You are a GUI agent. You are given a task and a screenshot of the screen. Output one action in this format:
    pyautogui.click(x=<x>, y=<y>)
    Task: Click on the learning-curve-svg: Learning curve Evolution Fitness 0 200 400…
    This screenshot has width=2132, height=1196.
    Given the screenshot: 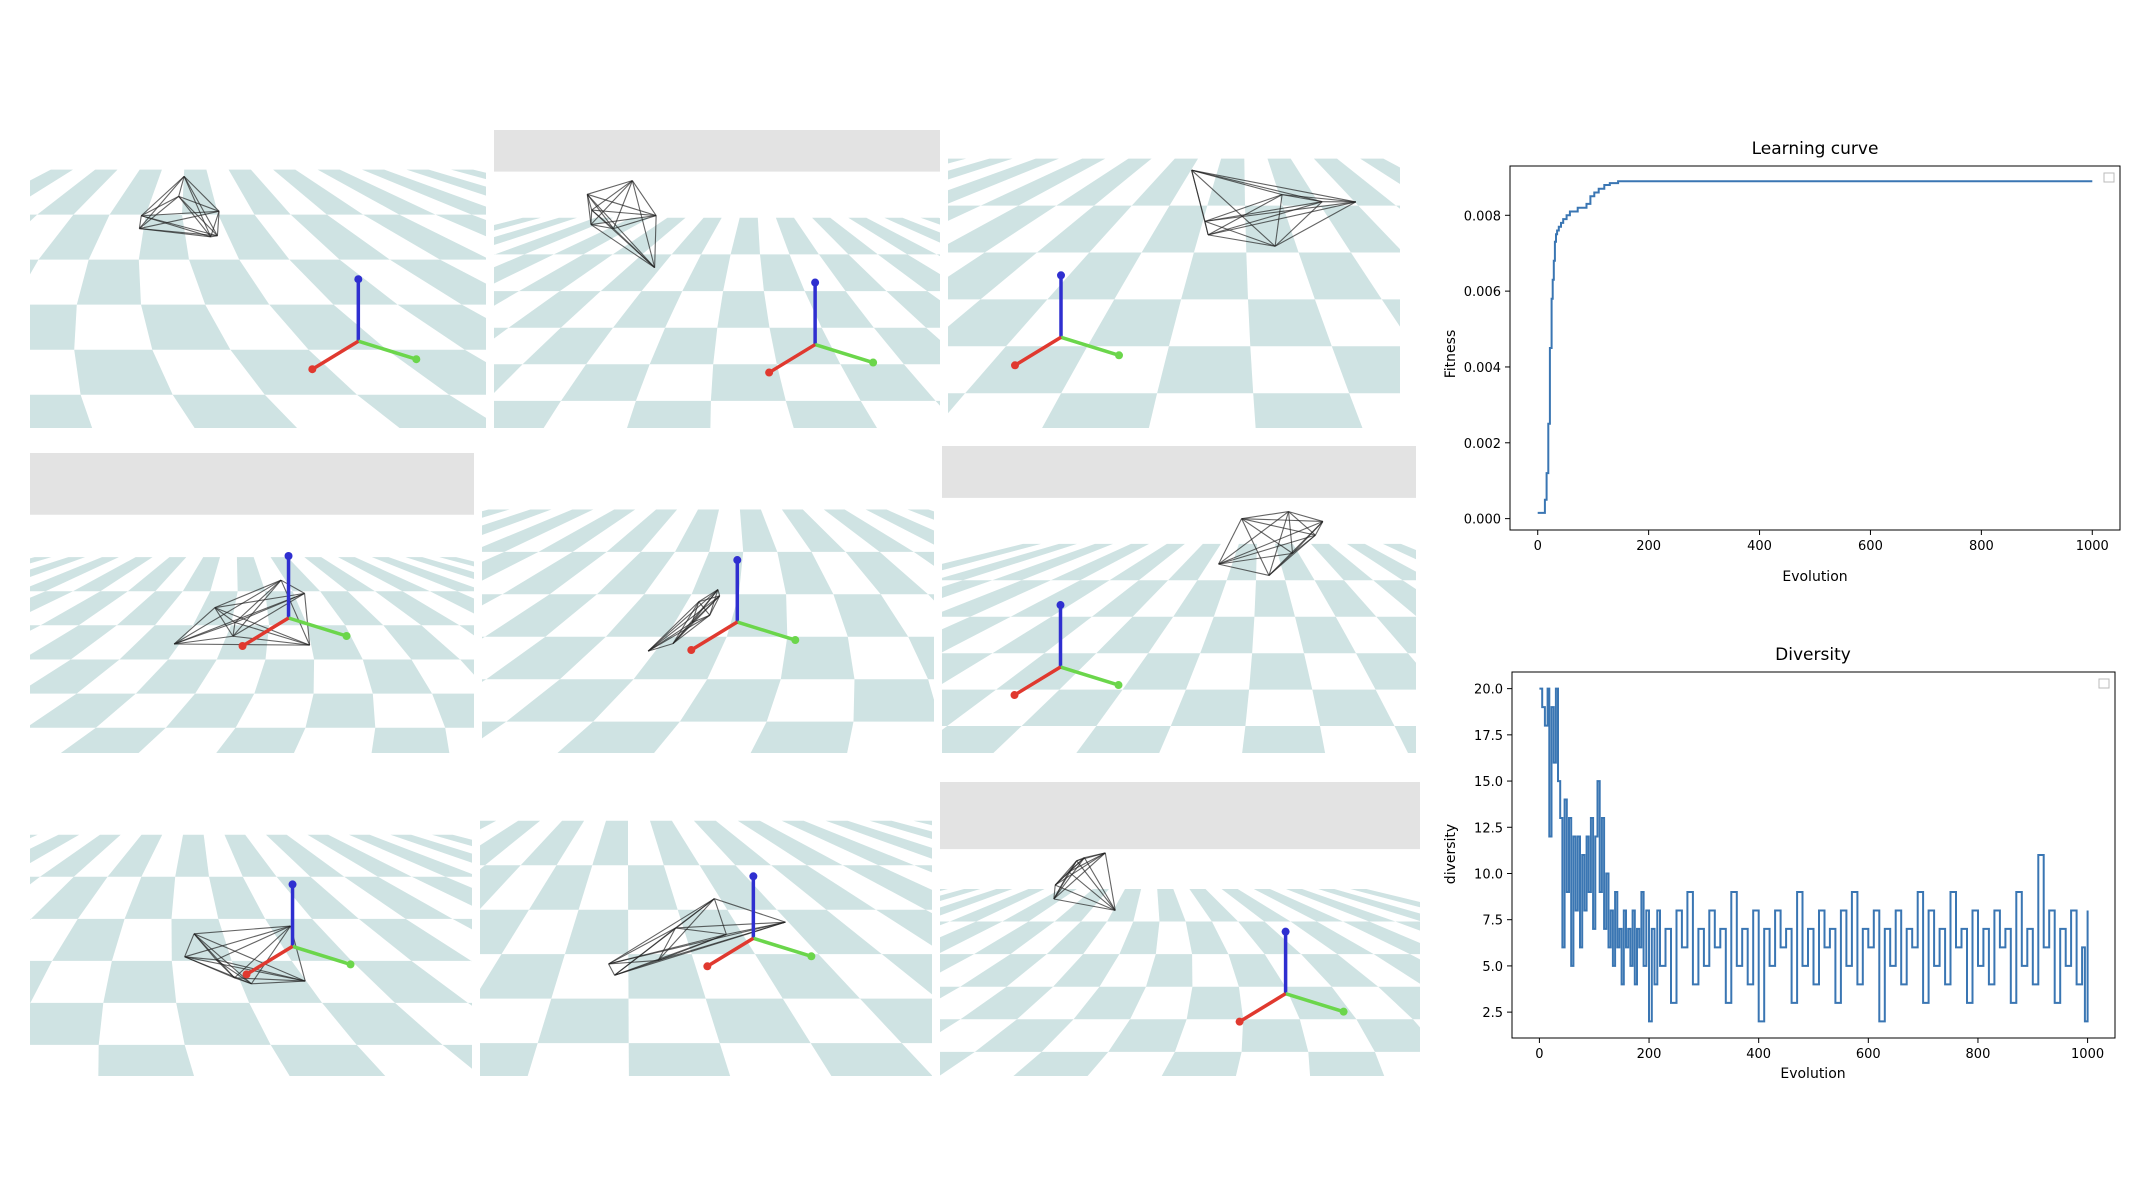 What is the action you would take?
    pyautogui.click(x=1782, y=362)
    